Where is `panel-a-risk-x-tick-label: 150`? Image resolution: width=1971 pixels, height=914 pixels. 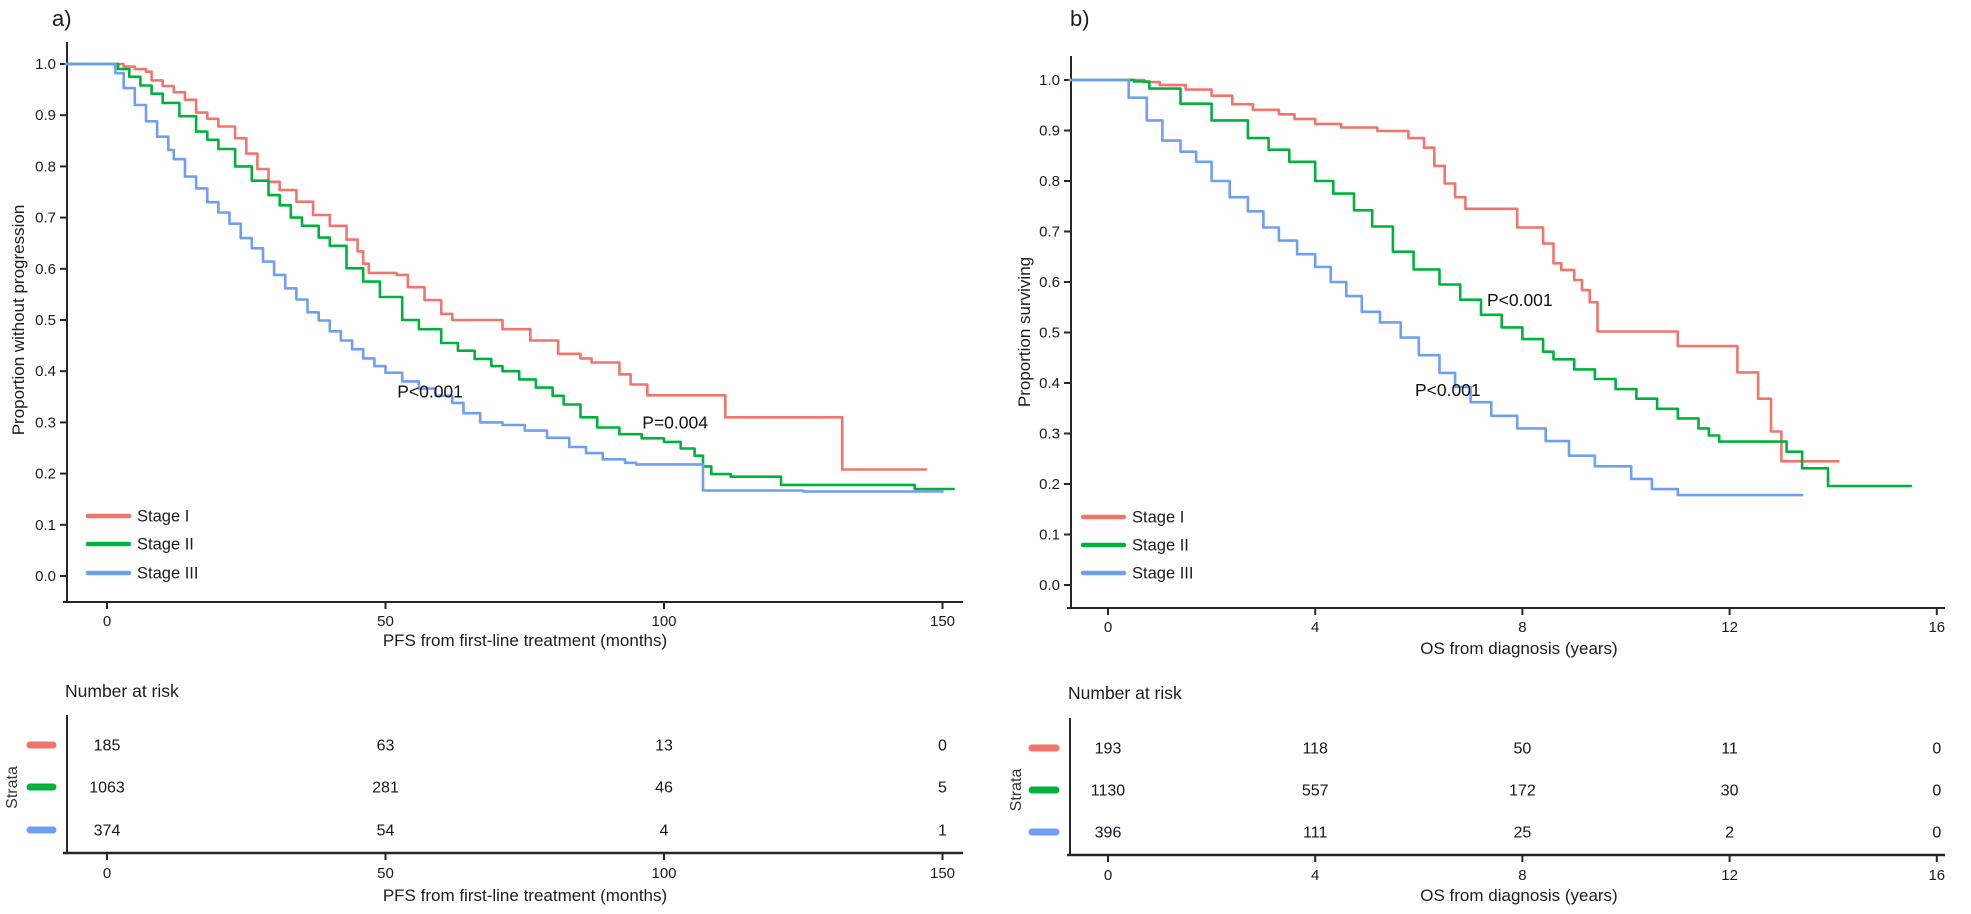 panel-a-risk-x-tick-label: 150 is located at coordinates (942, 873).